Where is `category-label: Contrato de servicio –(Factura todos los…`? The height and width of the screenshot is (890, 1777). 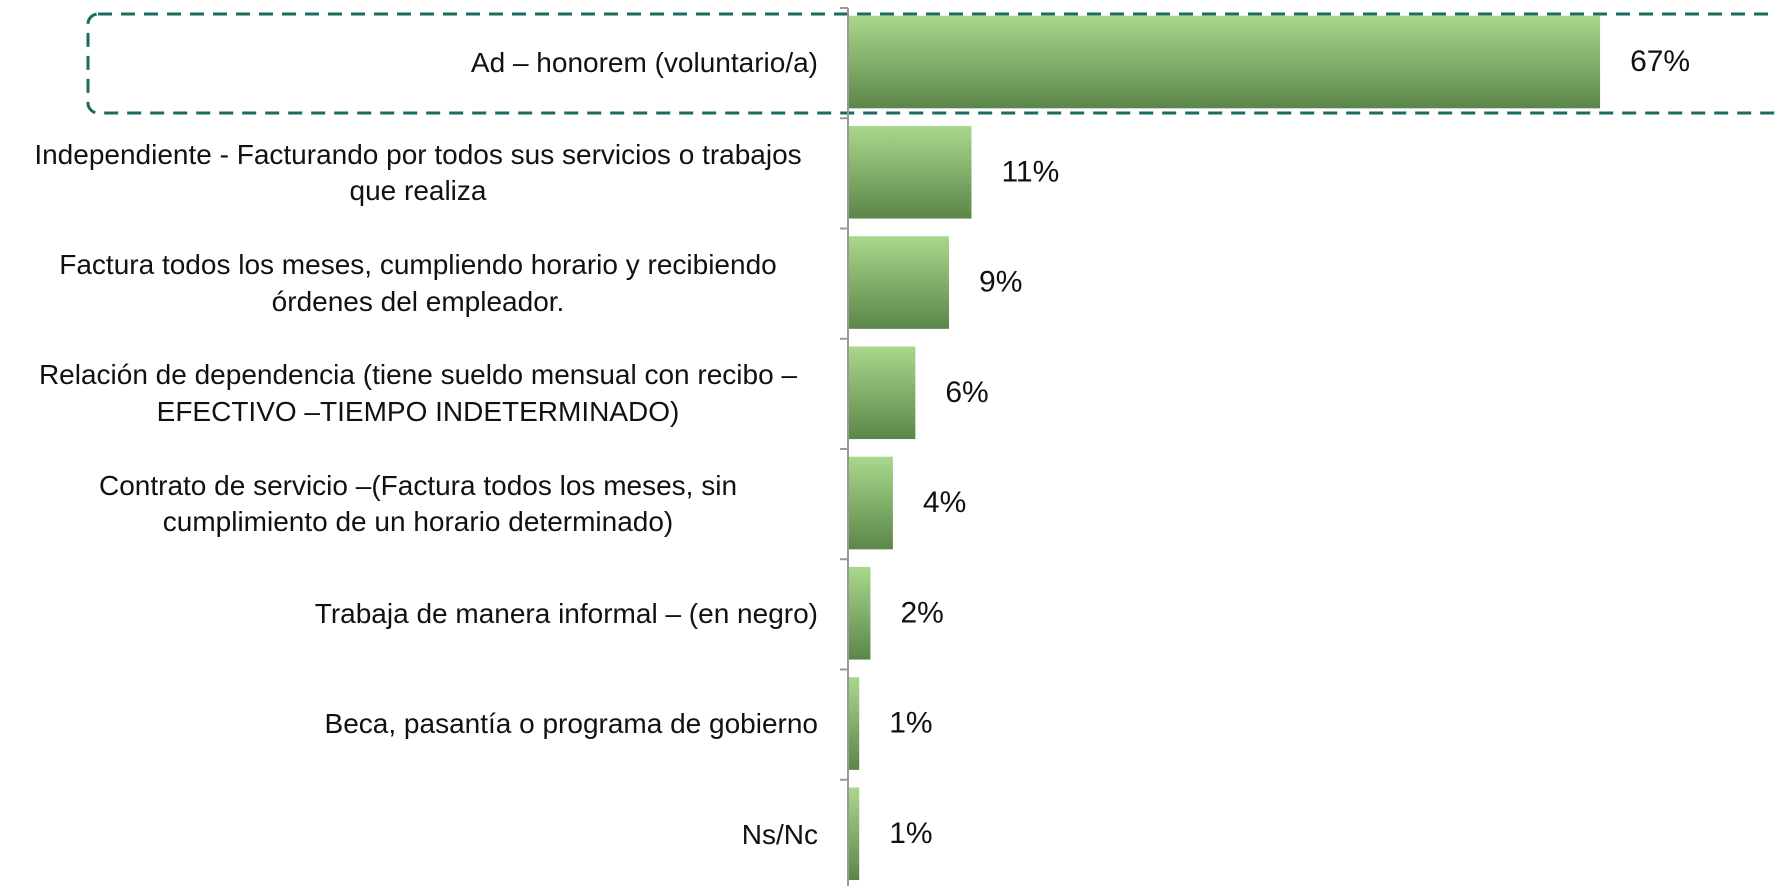 category-label: Contrato de servicio –(Factura todos los… is located at coordinates (418, 503).